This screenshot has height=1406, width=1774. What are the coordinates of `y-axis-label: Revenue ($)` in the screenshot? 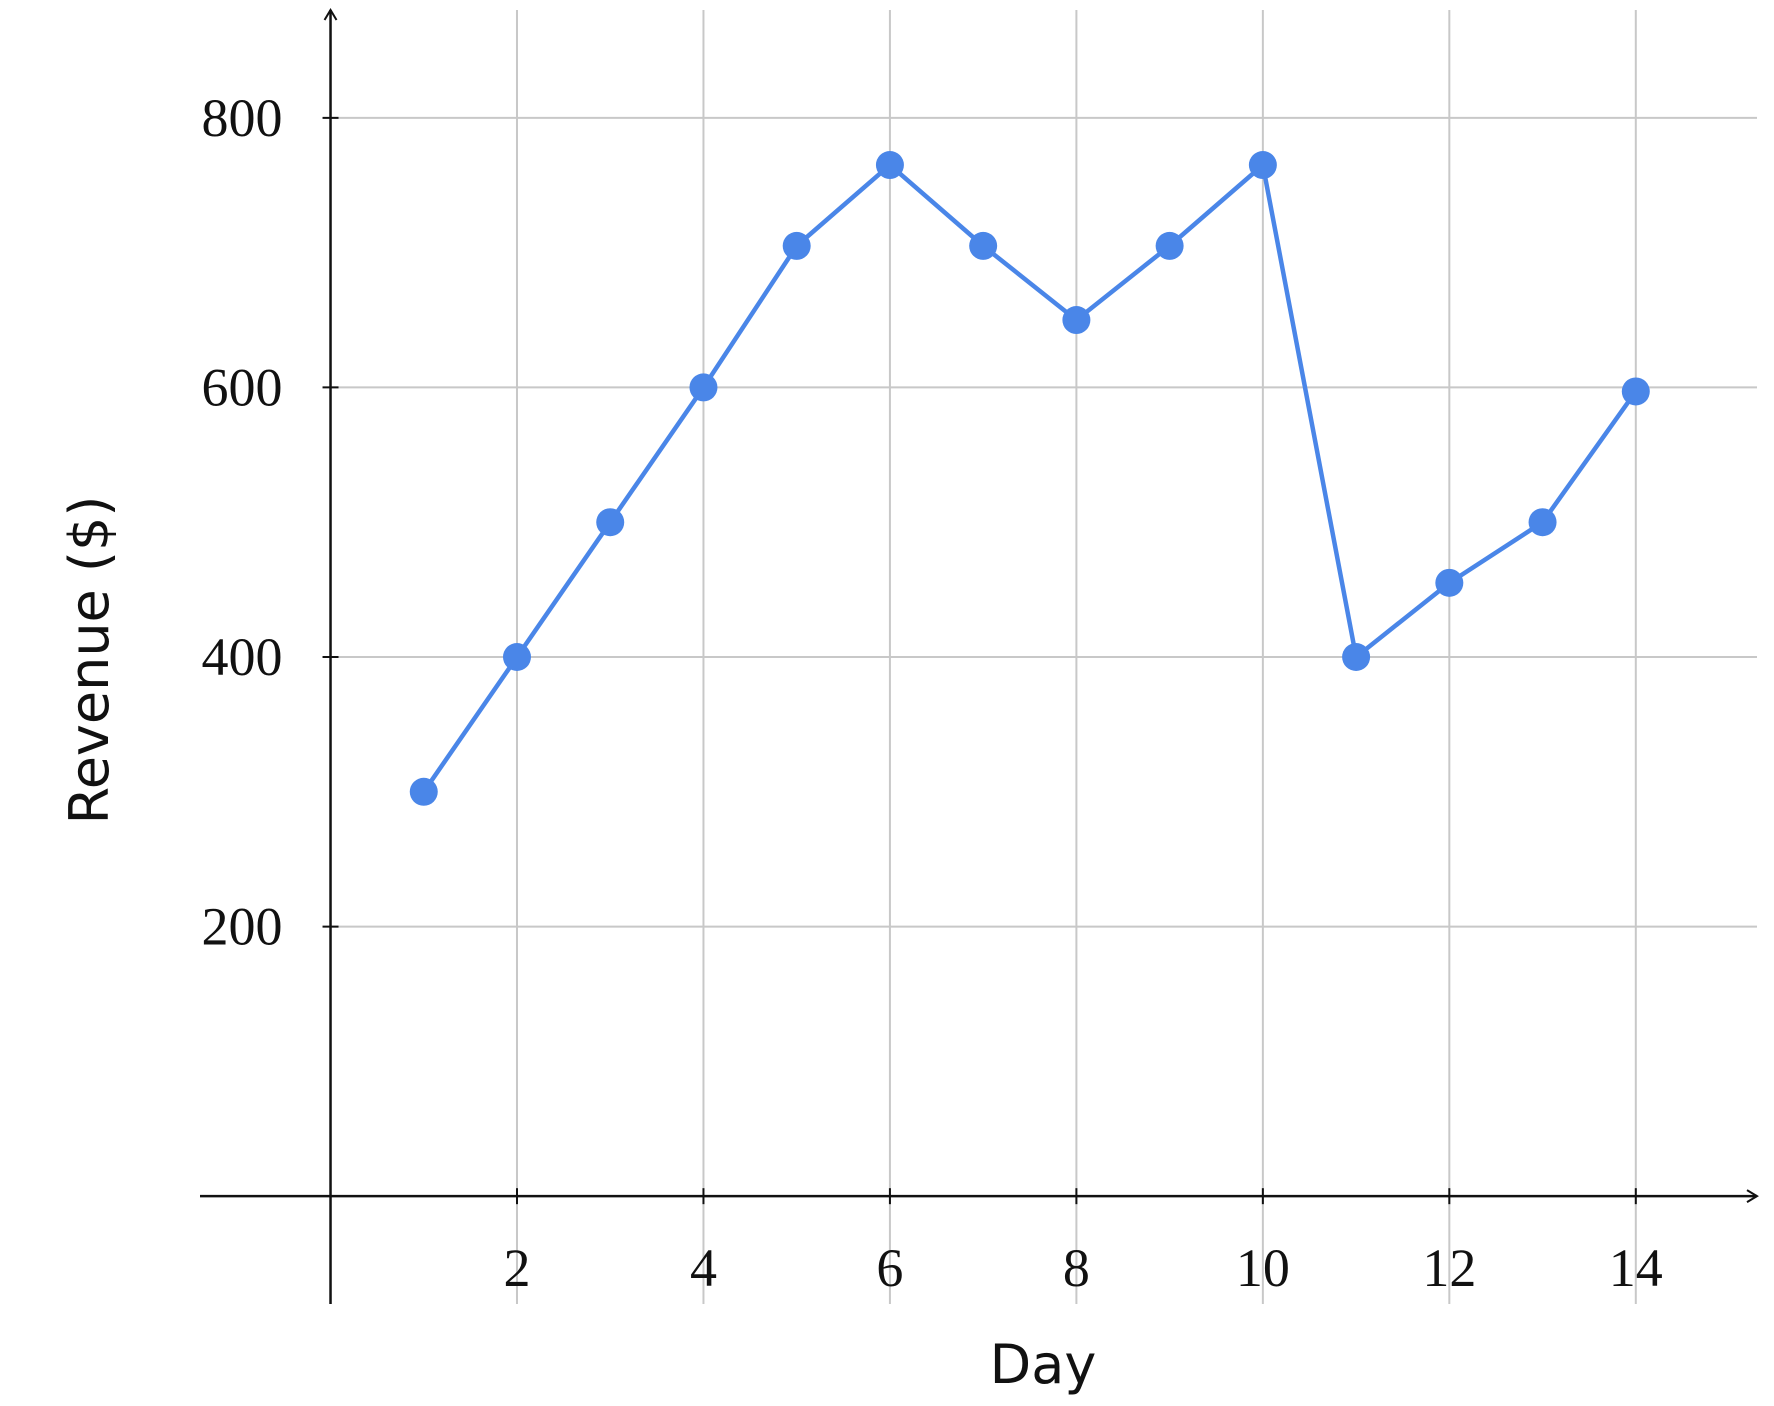 It's located at (89, 660).